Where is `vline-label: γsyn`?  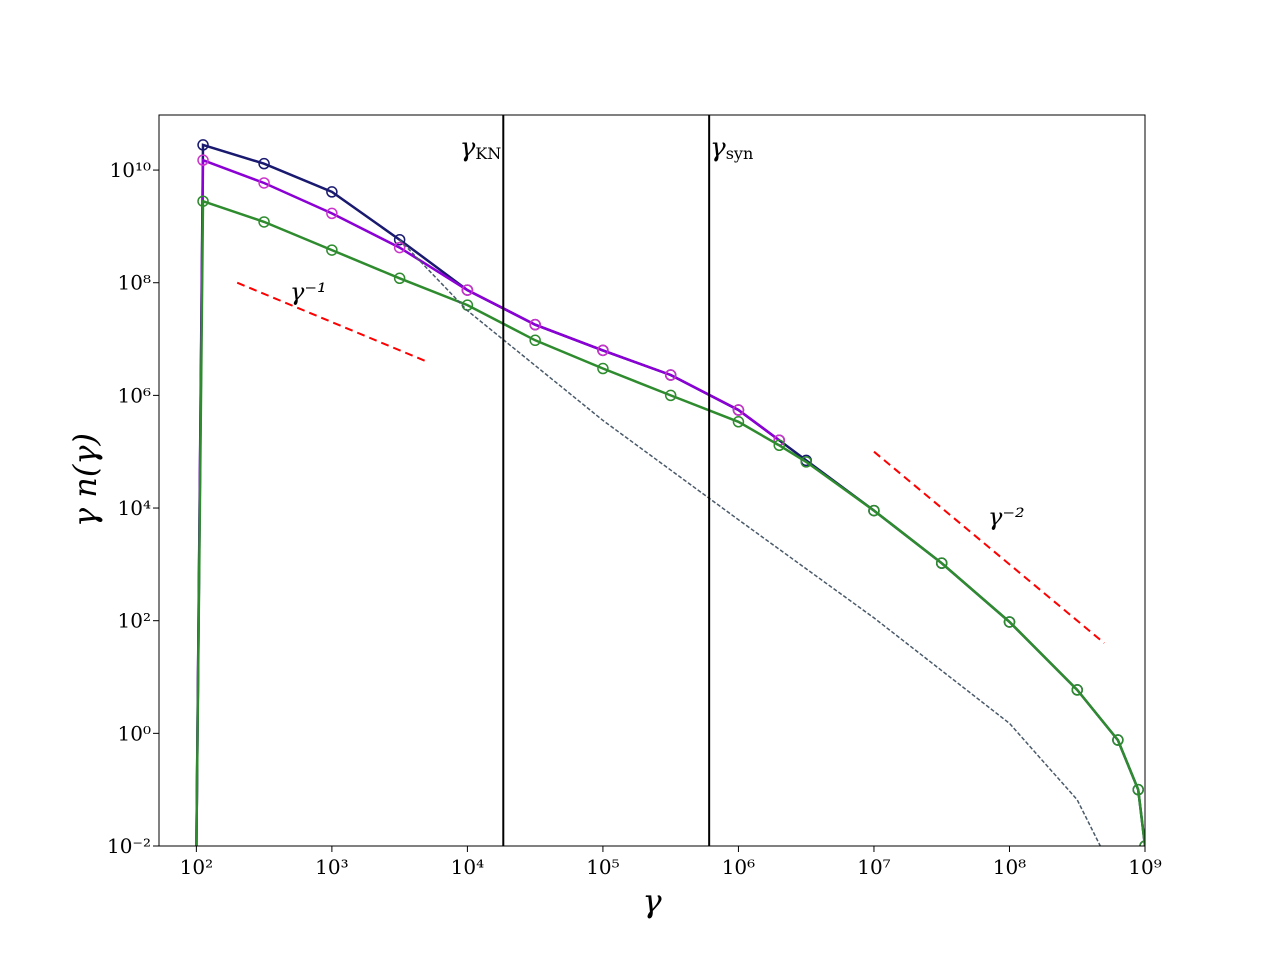 vline-label: γsyn is located at coordinates (731, 148).